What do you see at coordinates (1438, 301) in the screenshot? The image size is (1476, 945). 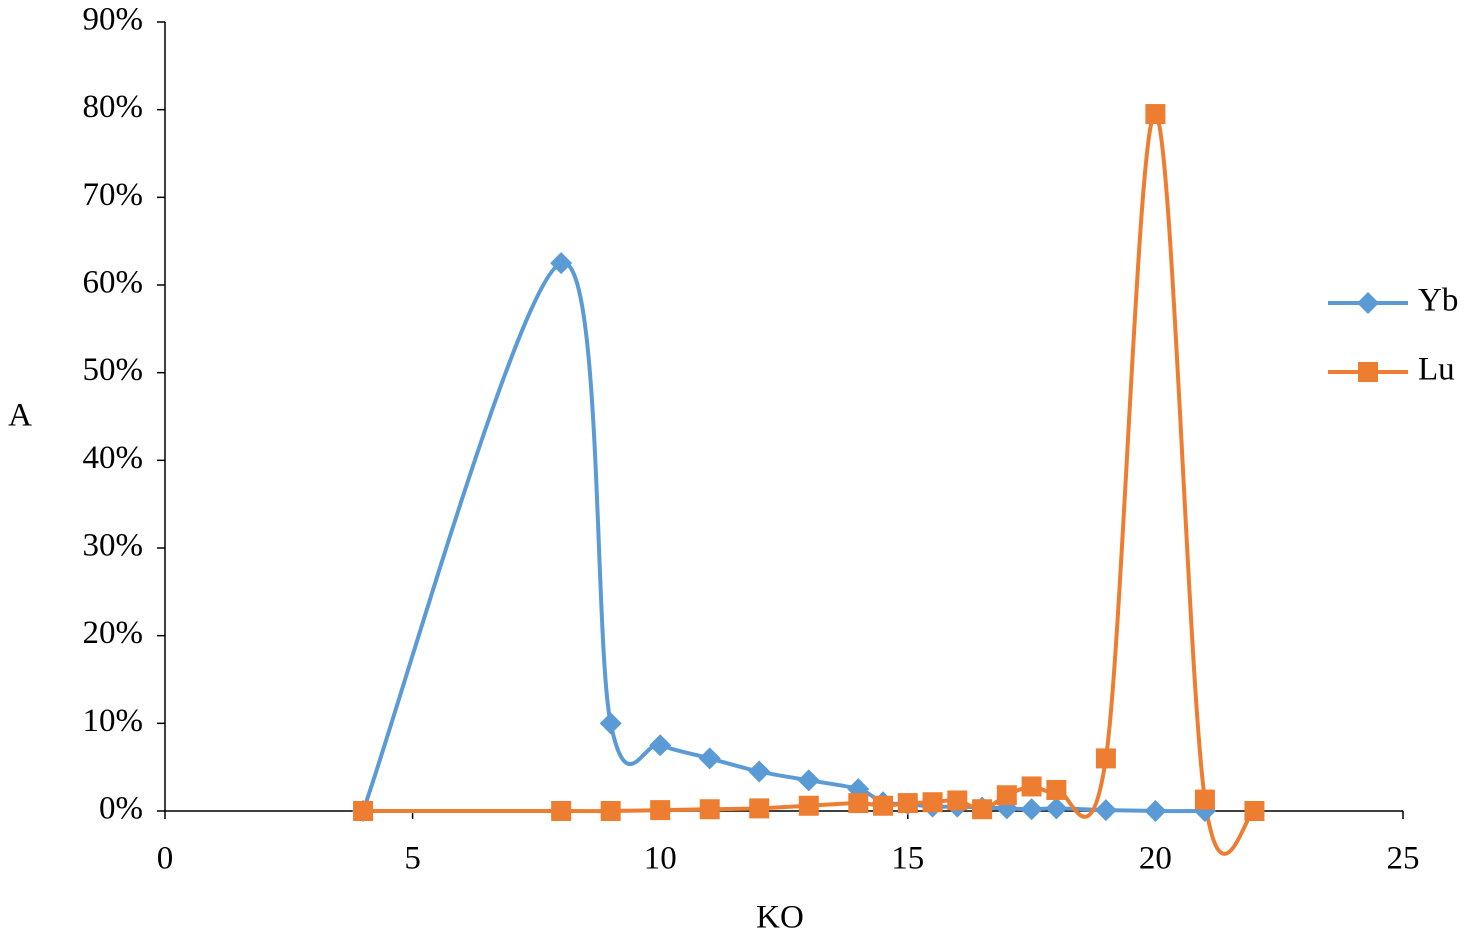 I see `legend-label: Yb` at bounding box center [1438, 301].